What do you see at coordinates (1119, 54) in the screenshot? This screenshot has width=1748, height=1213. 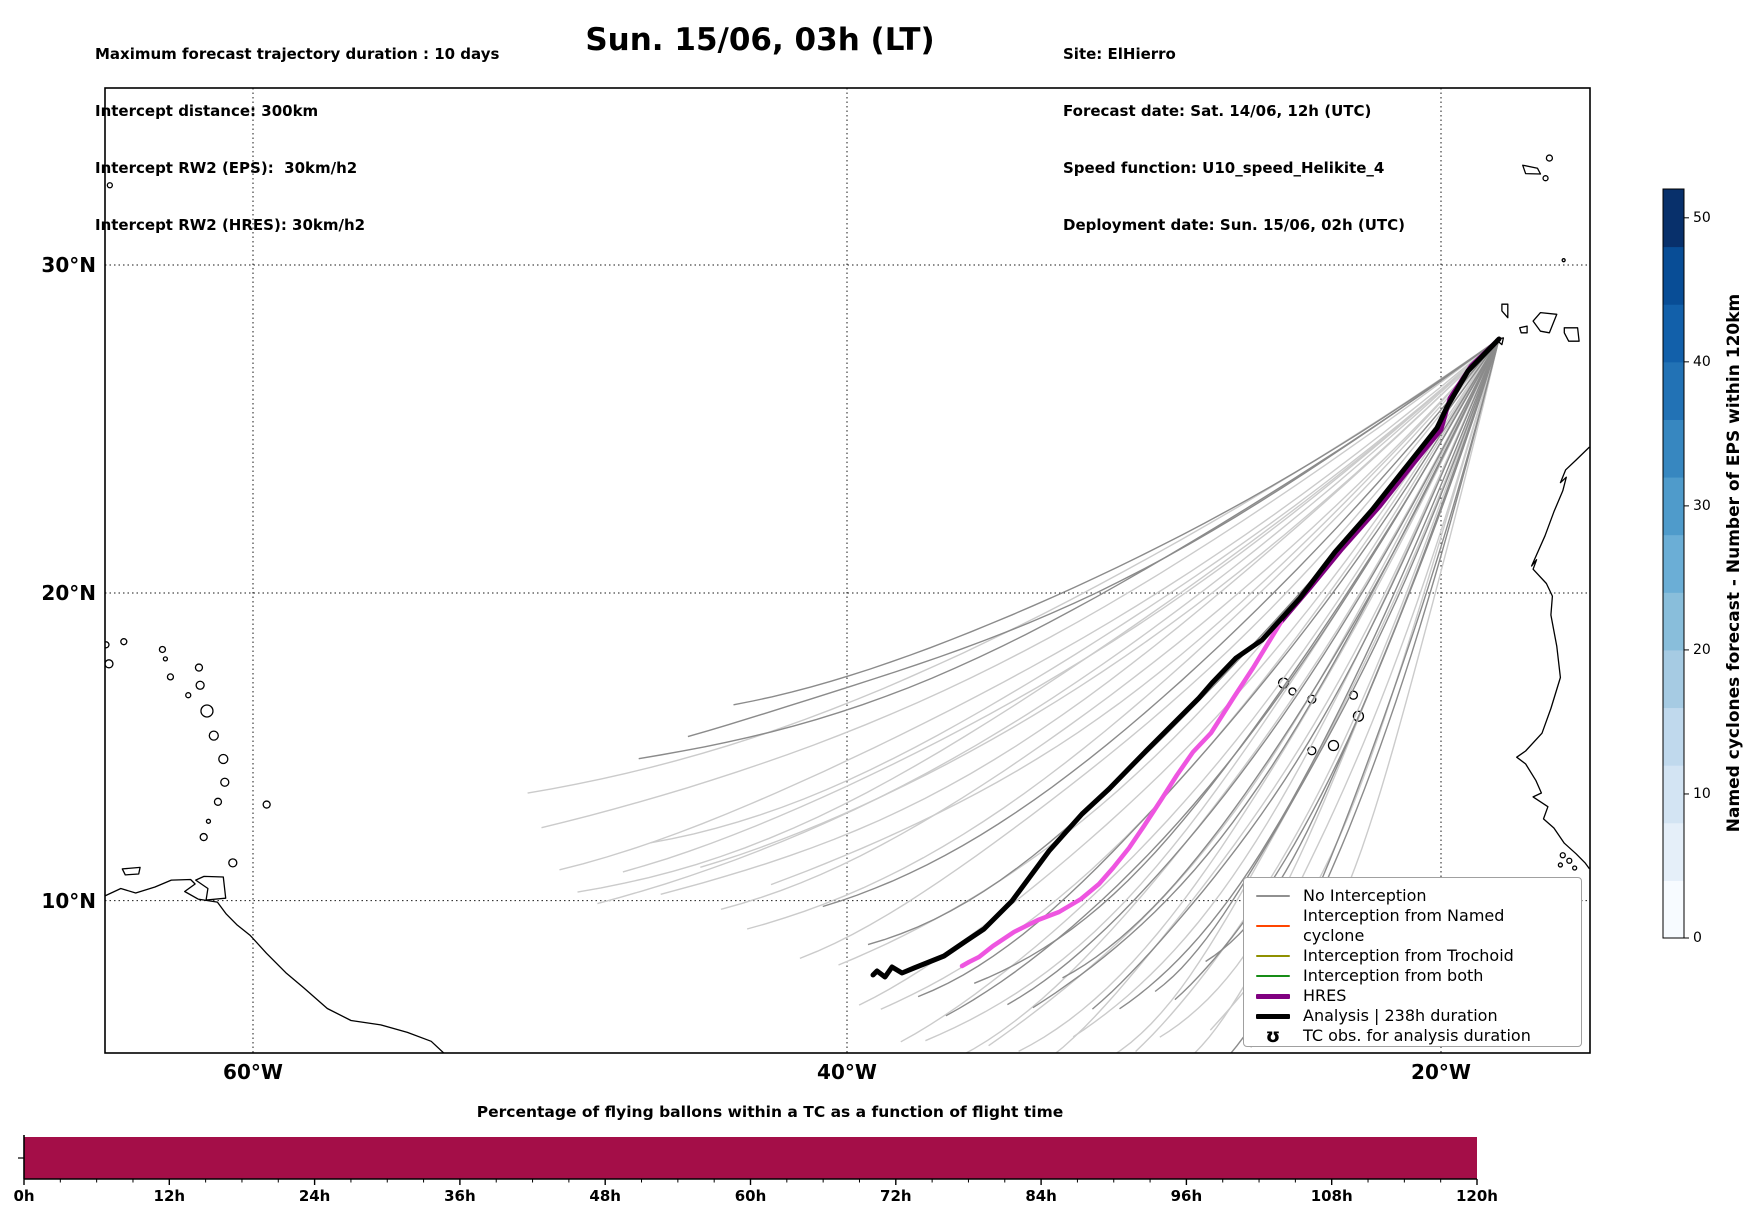 I see `site-line: Site: ElHierro` at bounding box center [1119, 54].